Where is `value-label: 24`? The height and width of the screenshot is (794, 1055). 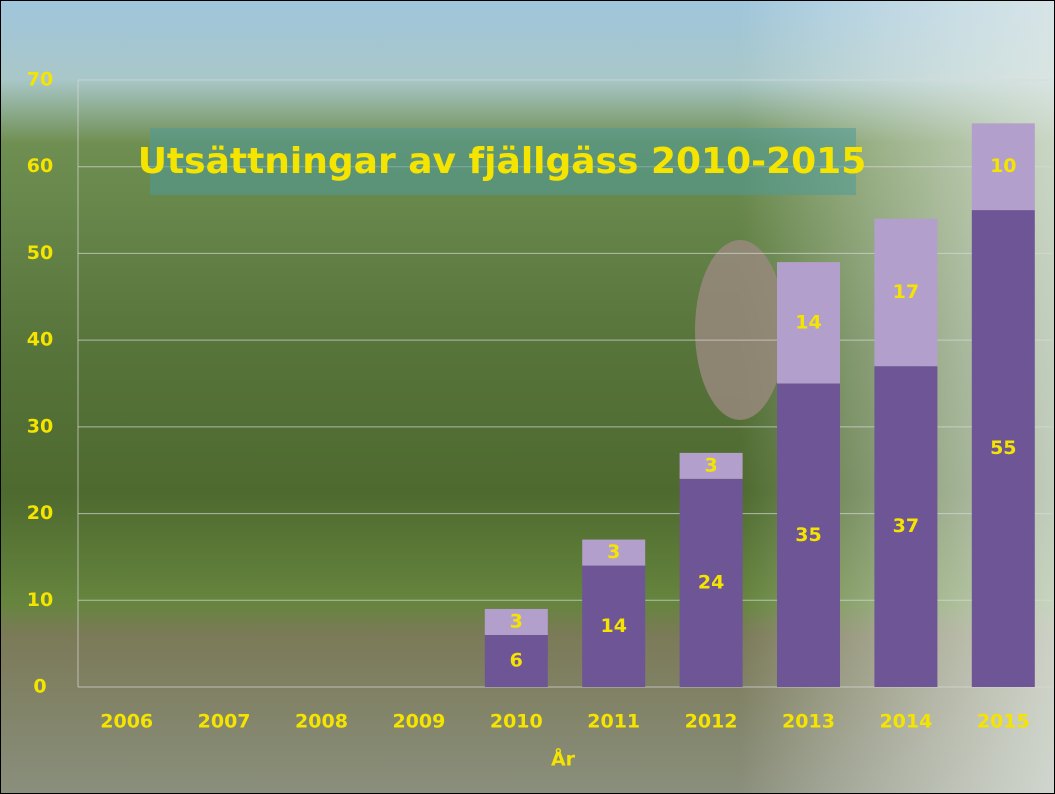 value-label: 24 is located at coordinates (711, 582).